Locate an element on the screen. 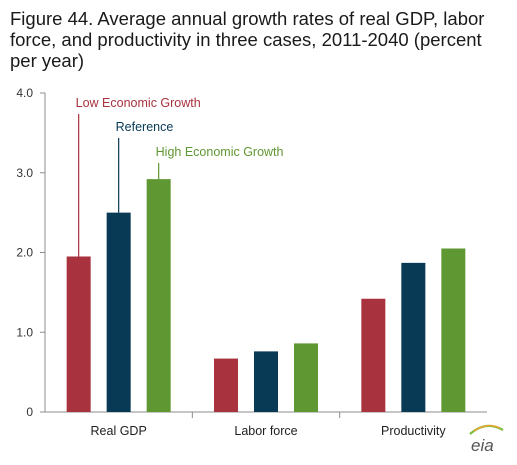 Image resolution: width=517 pixels, height=465 pixels. category-label: Real GDP is located at coordinates (119, 431).